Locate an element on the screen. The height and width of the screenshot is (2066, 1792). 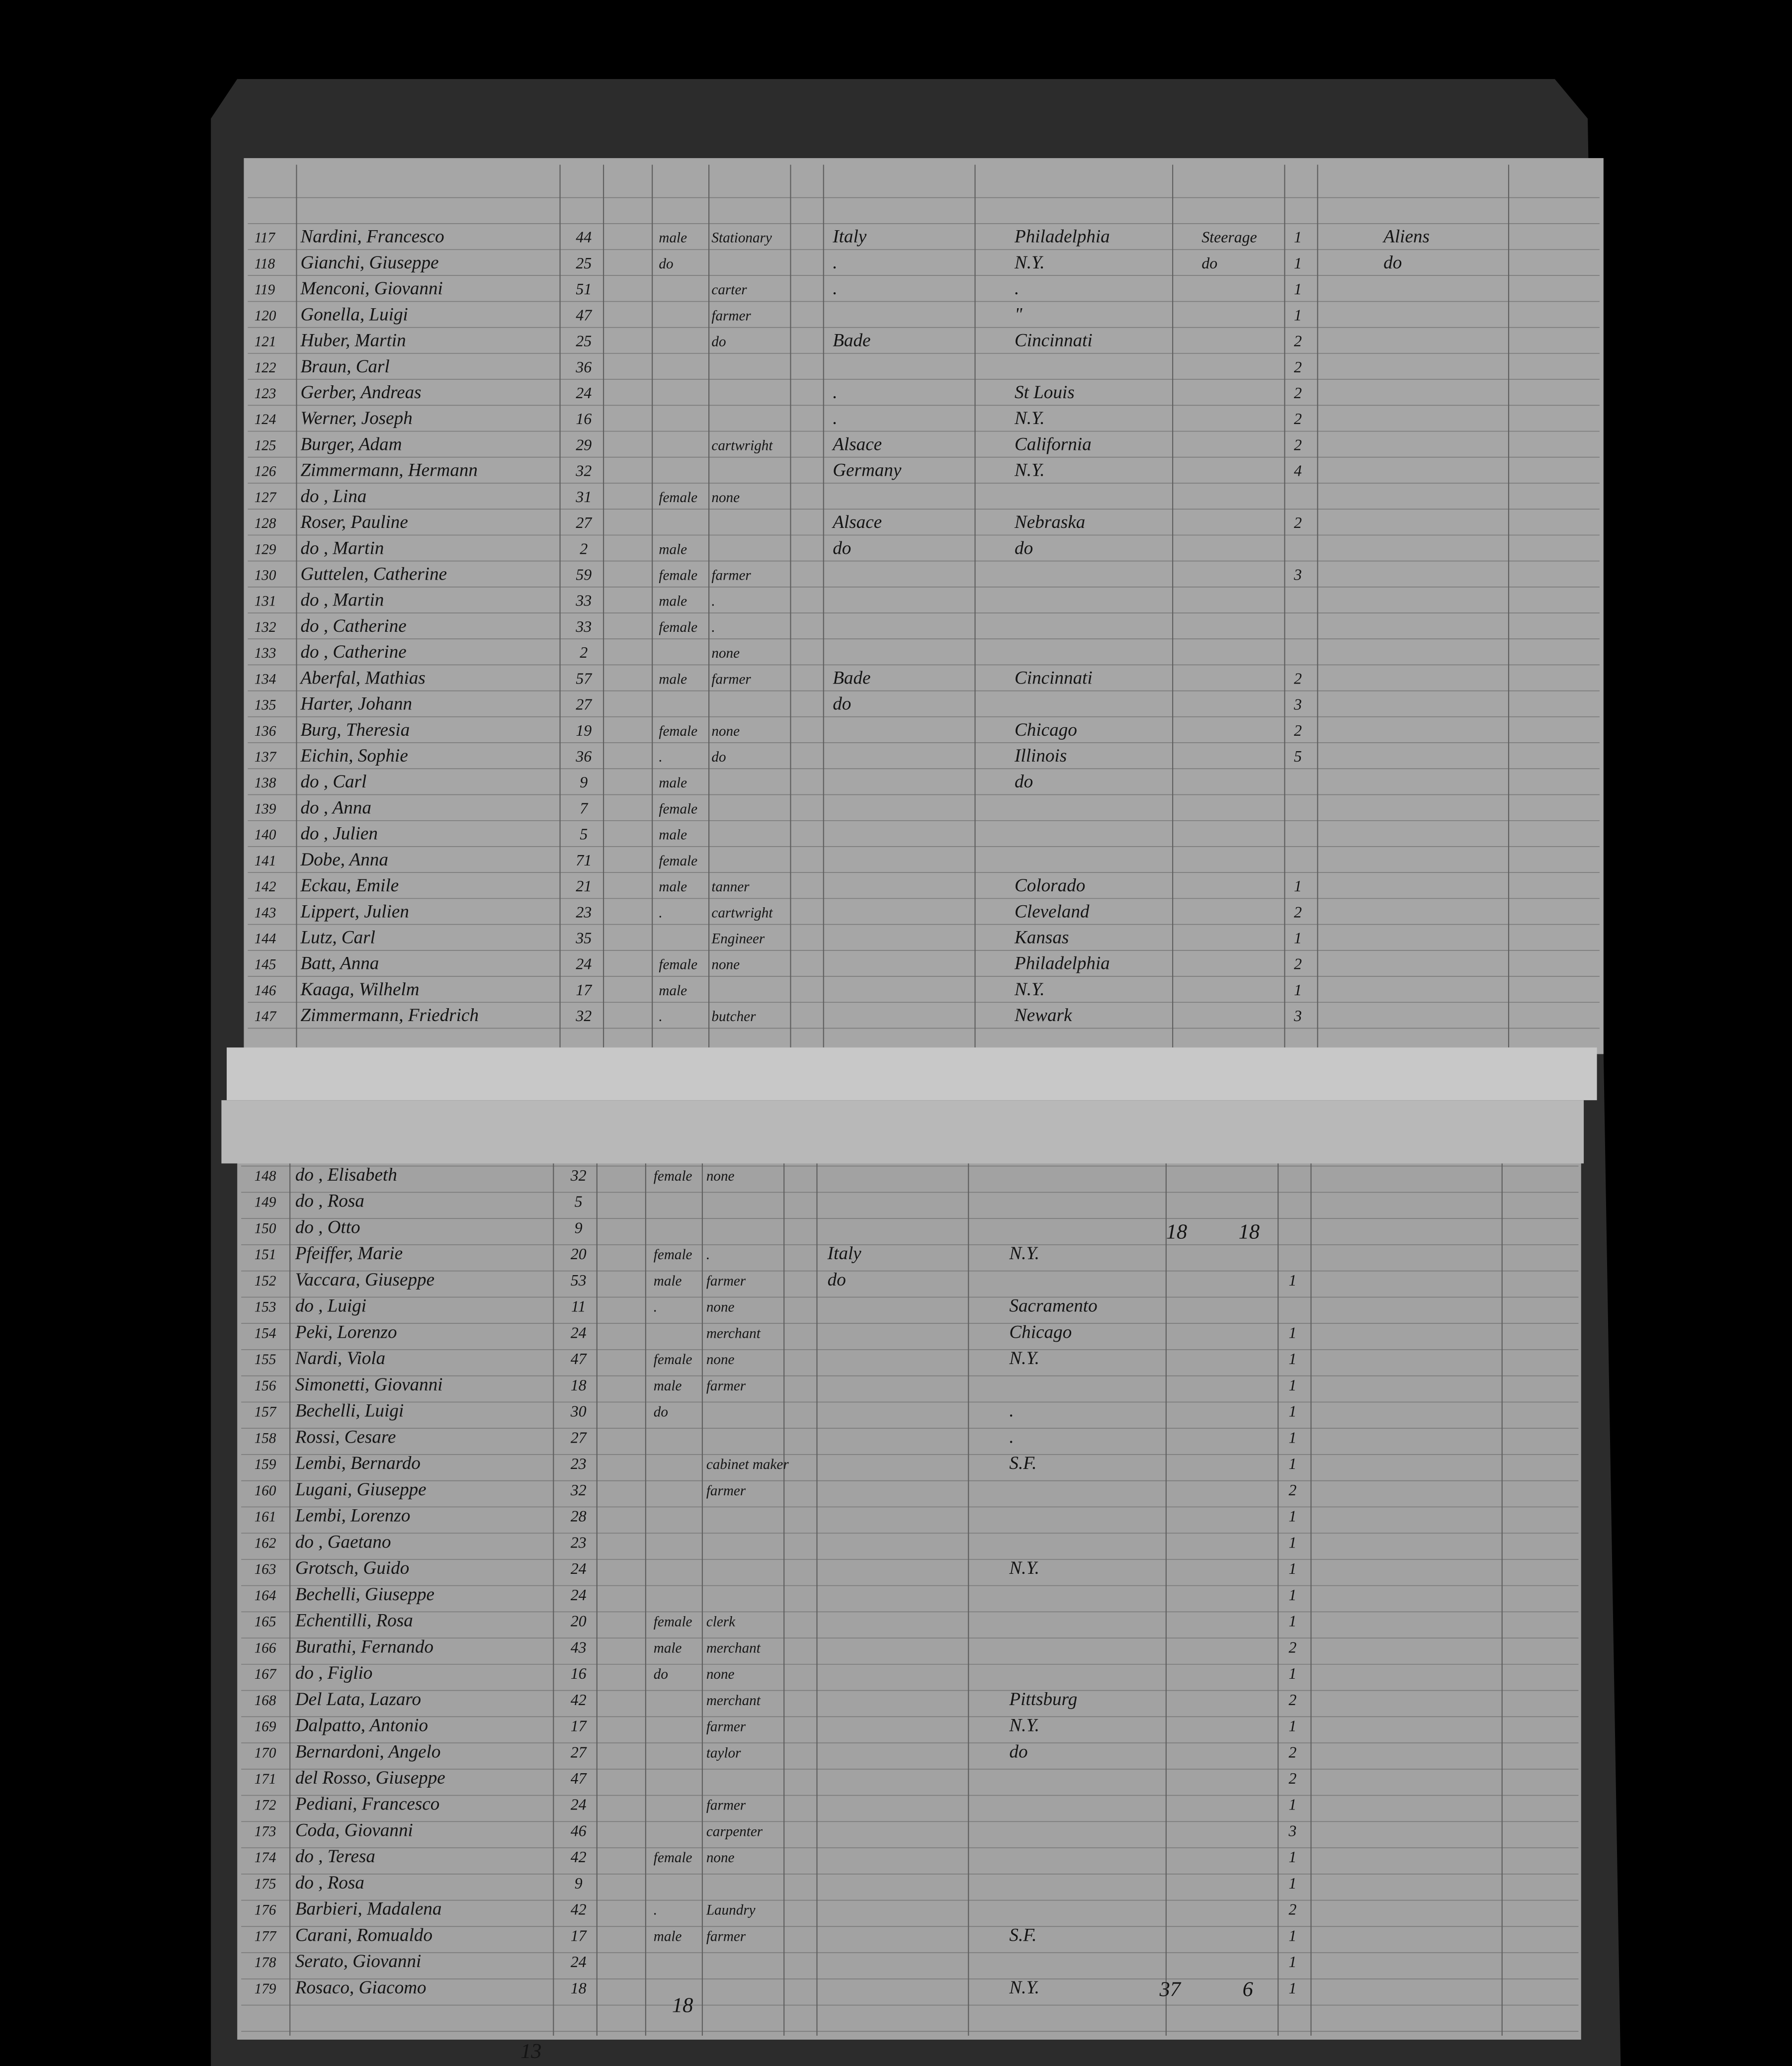
cell-name: Carani, Romualdo is located at coordinates (363, 1935).